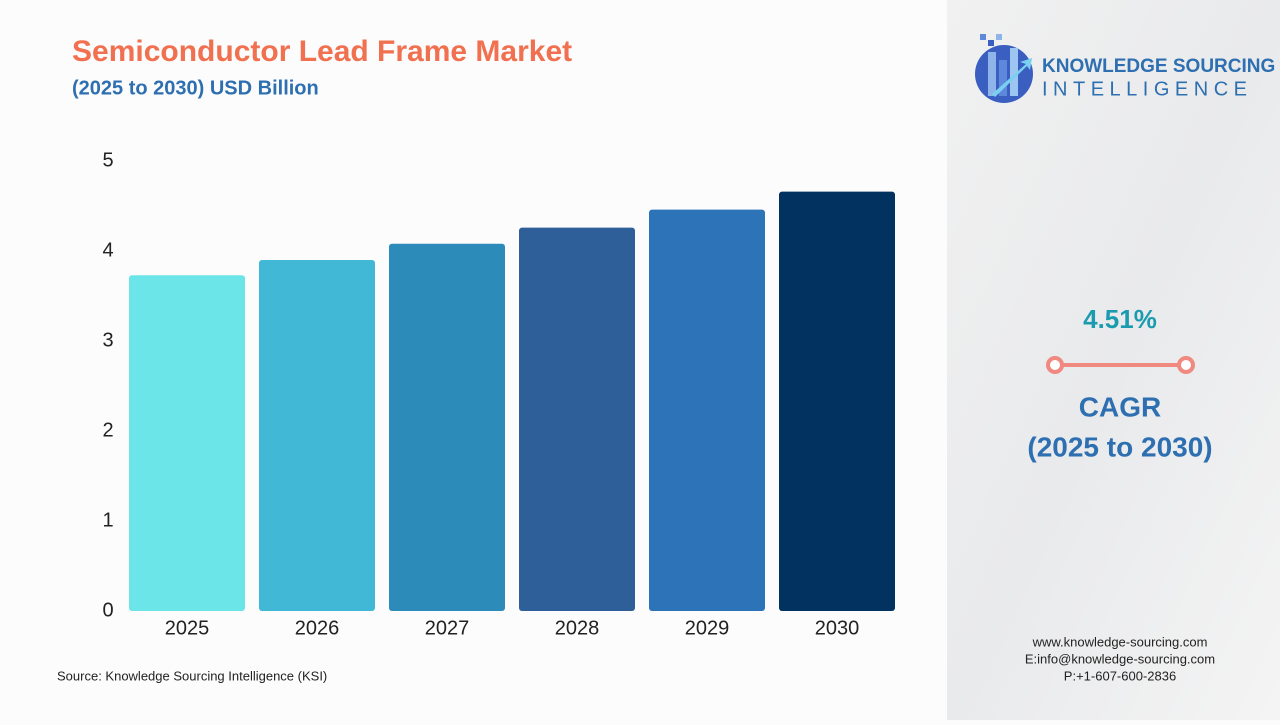 Image resolution: width=1280 pixels, height=725 pixels. I want to click on y-tick-label: 3, so click(107, 340).